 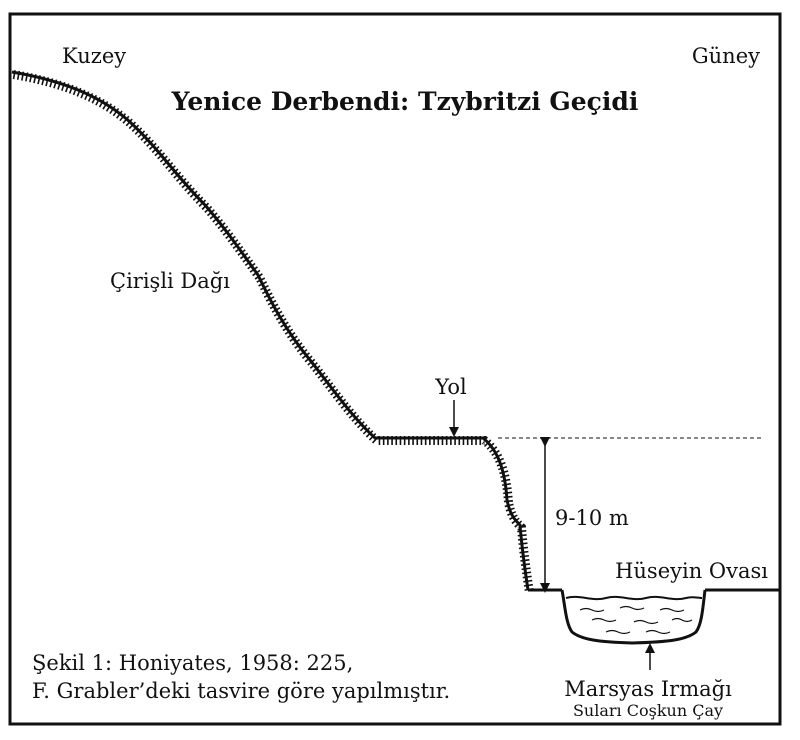 What do you see at coordinates (648, 689) in the screenshot?
I see `river-label: Marsyas Irmağı` at bounding box center [648, 689].